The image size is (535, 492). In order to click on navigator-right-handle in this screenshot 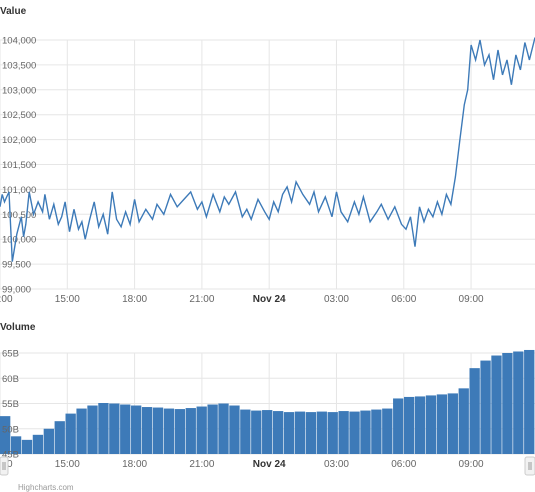, I will do `click(529, 466)`.